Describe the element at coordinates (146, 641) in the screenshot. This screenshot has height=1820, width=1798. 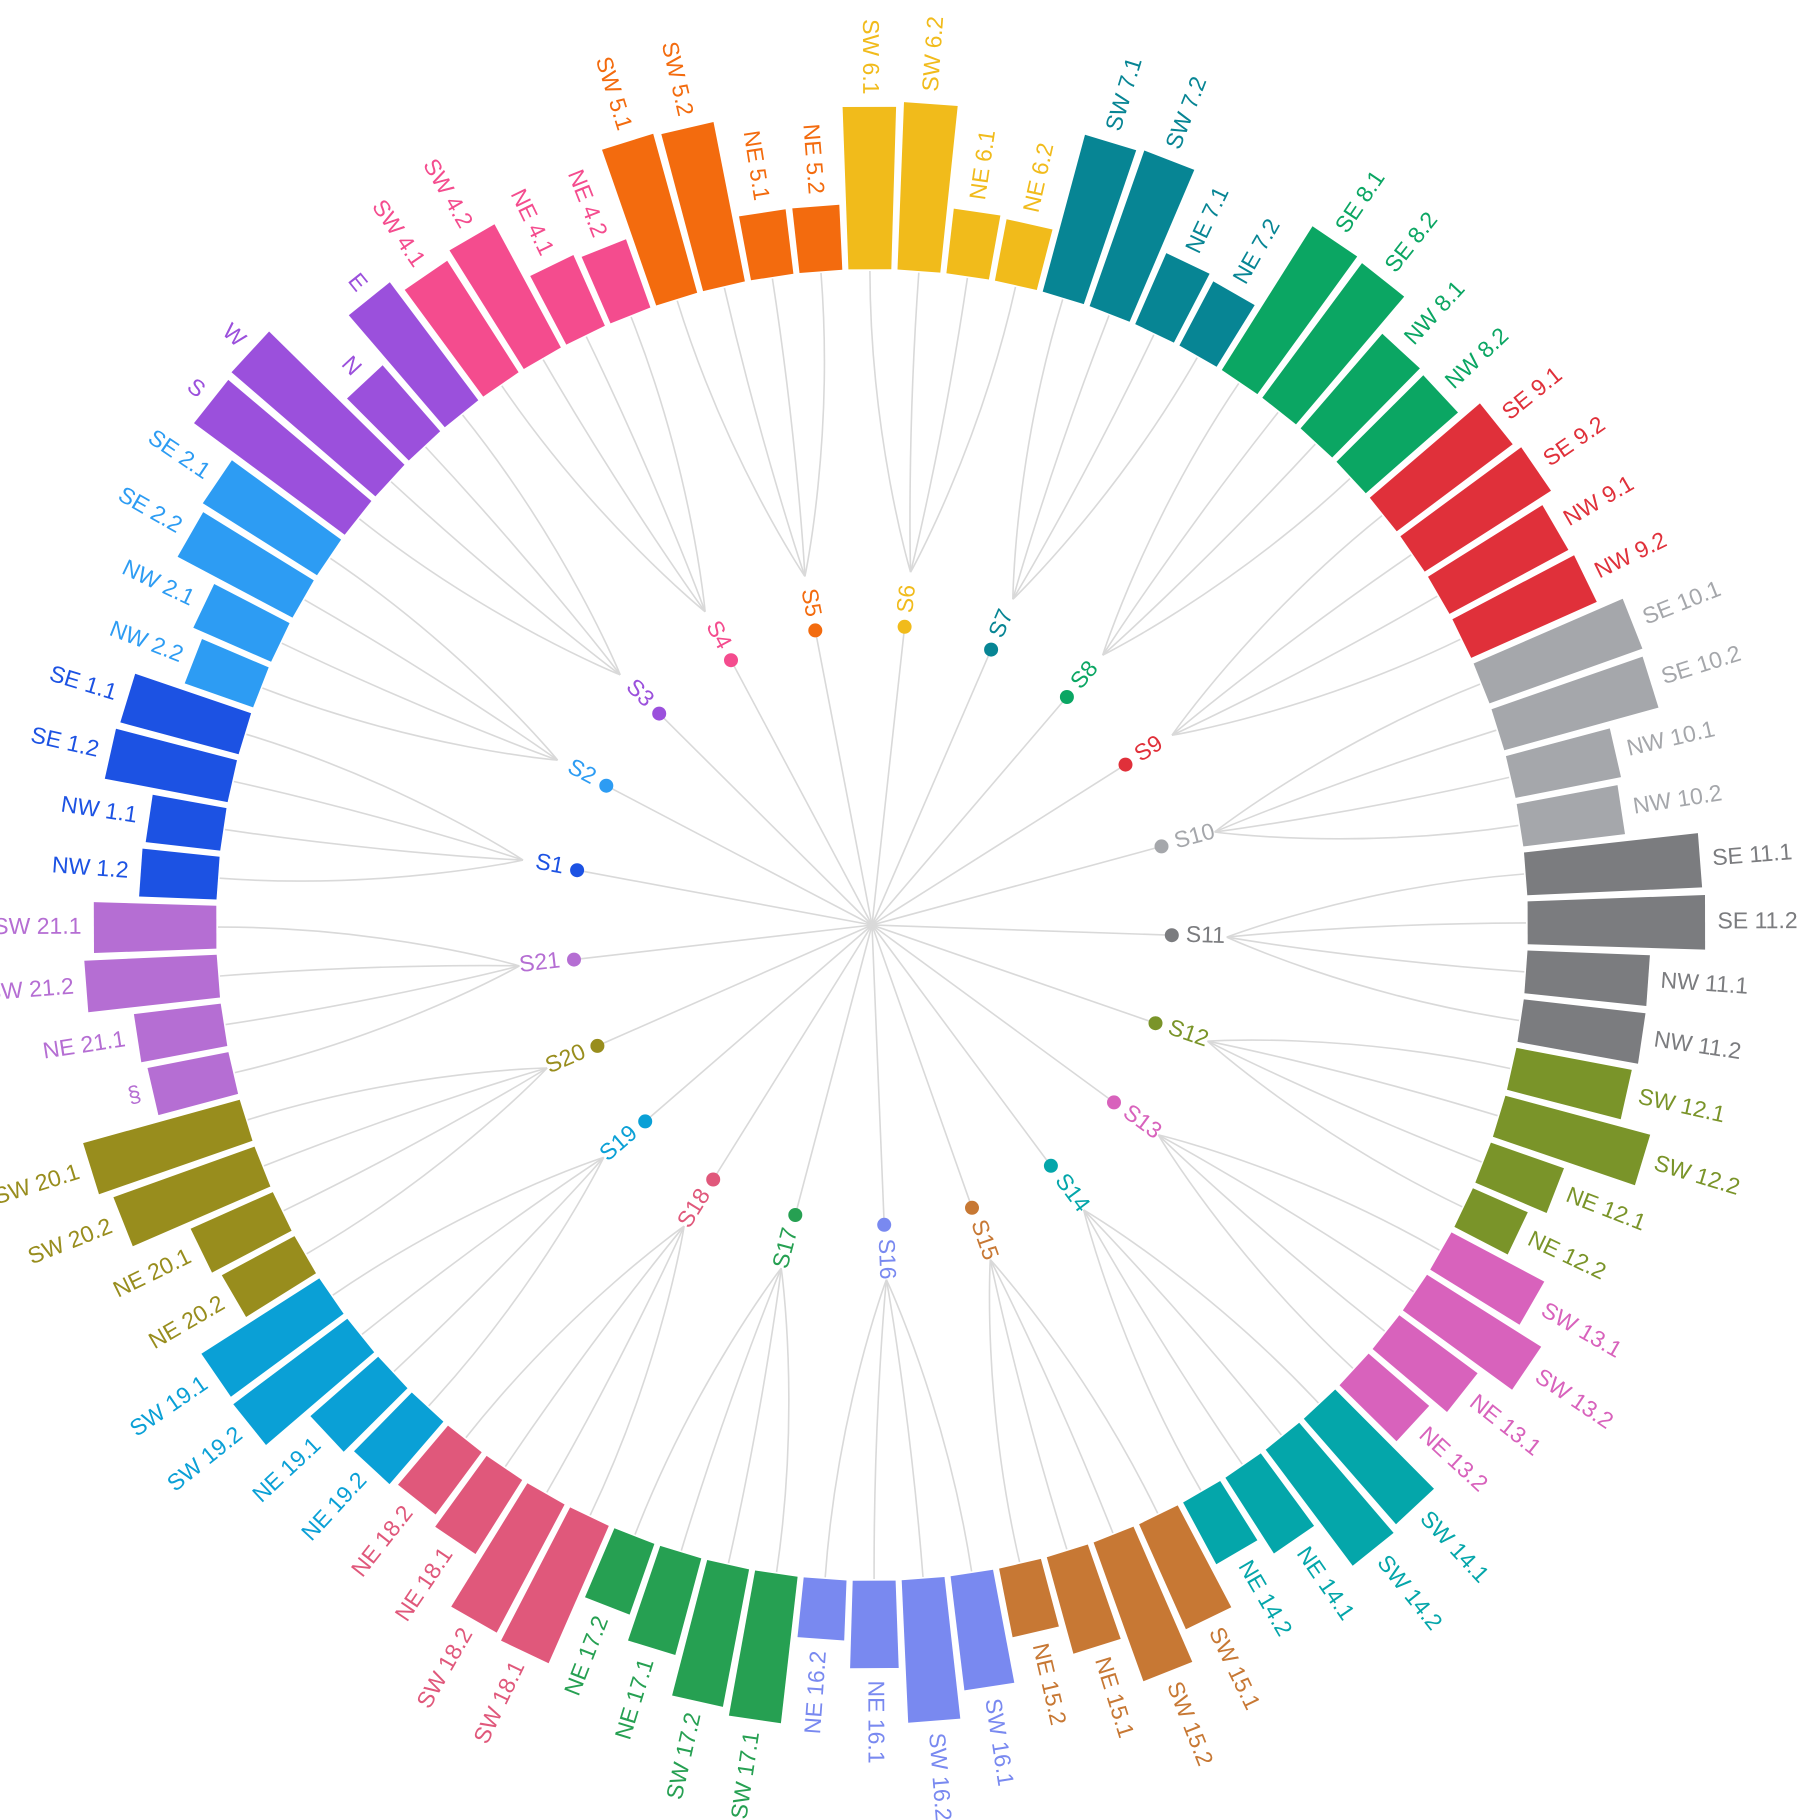
I see `bar-label: NW 2.2` at that location.